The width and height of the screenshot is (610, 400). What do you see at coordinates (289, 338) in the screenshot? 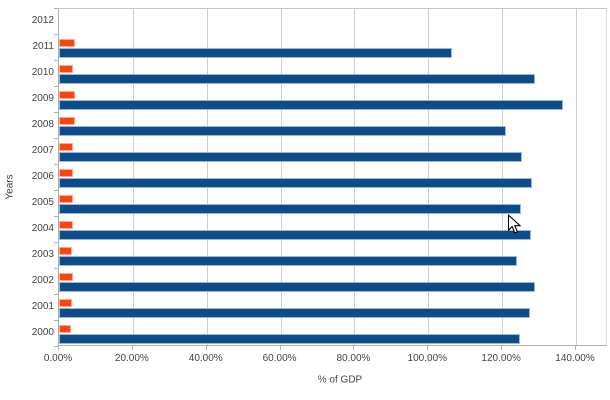
I see `bar-blue-2000` at bounding box center [289, 338].